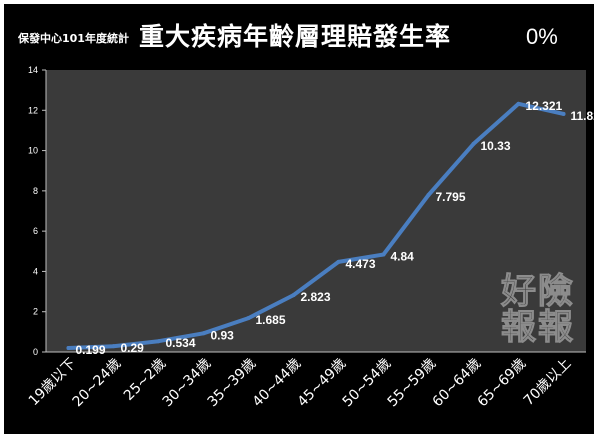 This screenshot has width=600, height=439. What do you see at coordinates (271, 320) in the screenshot?
I see `data-label: 1.685` at bounding box center [271, 320].